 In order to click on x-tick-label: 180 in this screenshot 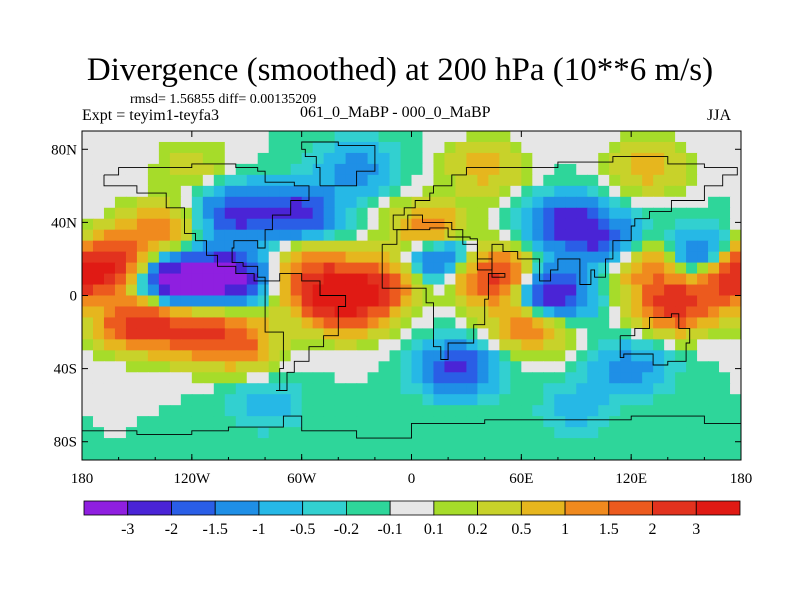, I will do `click(741, 479)`.